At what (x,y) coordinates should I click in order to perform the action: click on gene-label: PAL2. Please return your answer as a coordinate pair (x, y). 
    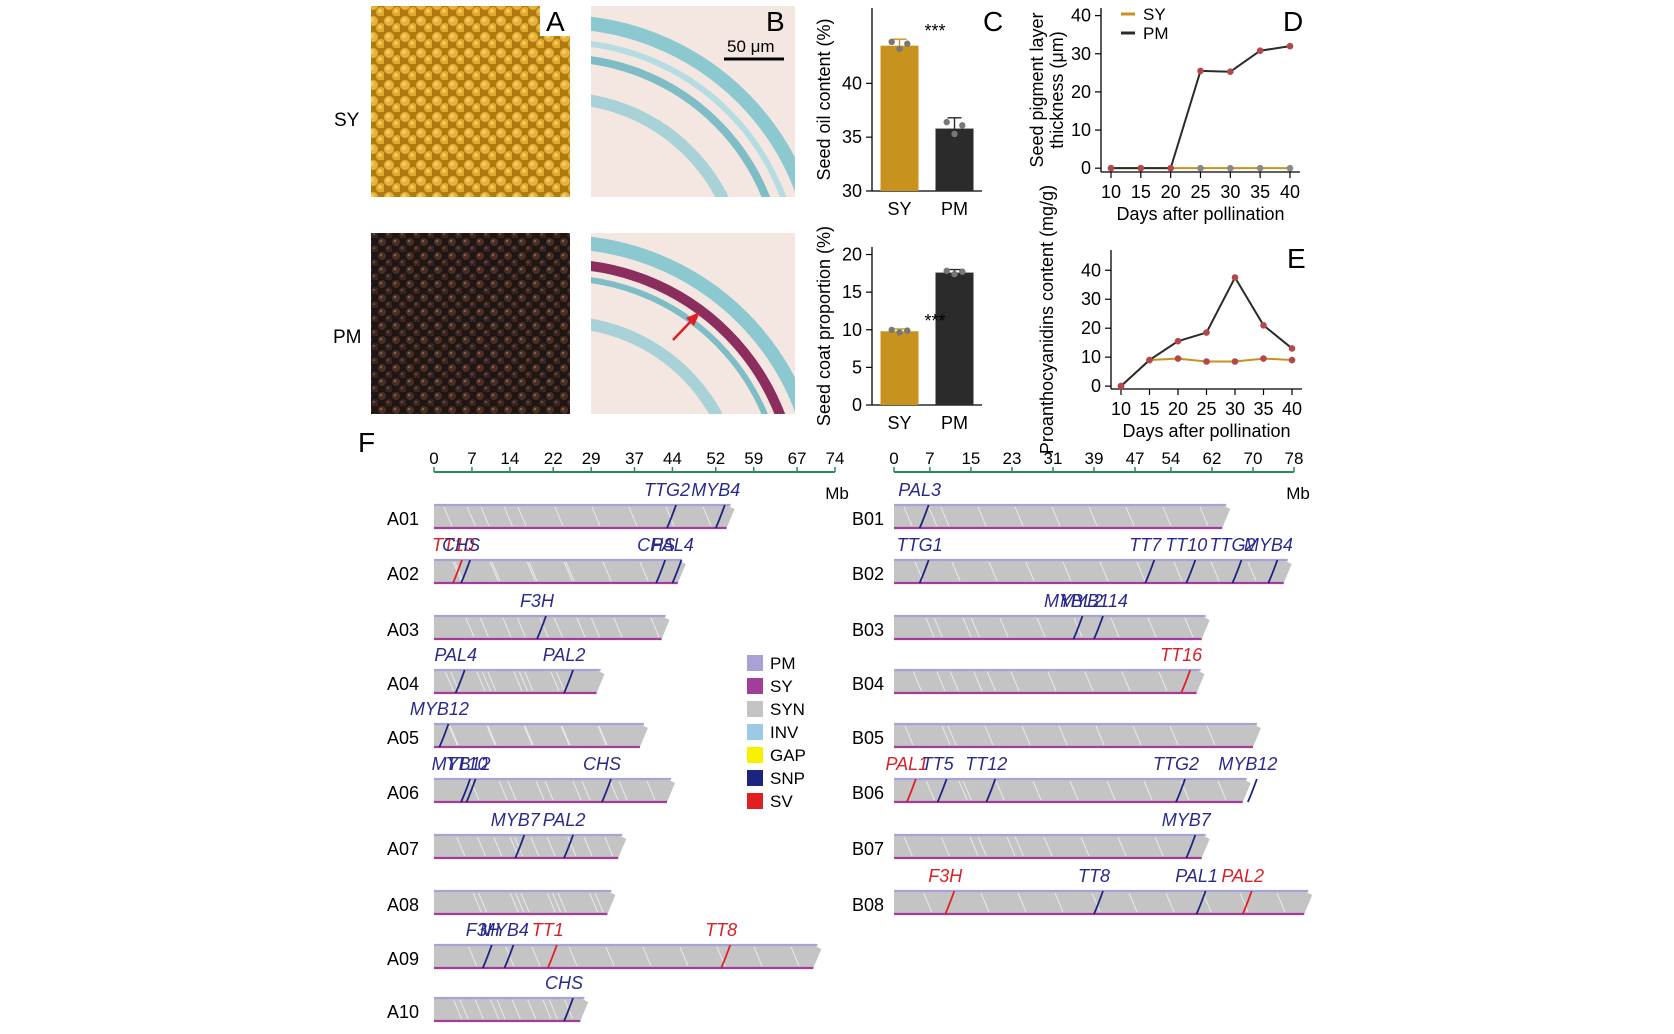
    Looking at the image, I should click on (1242, 876).